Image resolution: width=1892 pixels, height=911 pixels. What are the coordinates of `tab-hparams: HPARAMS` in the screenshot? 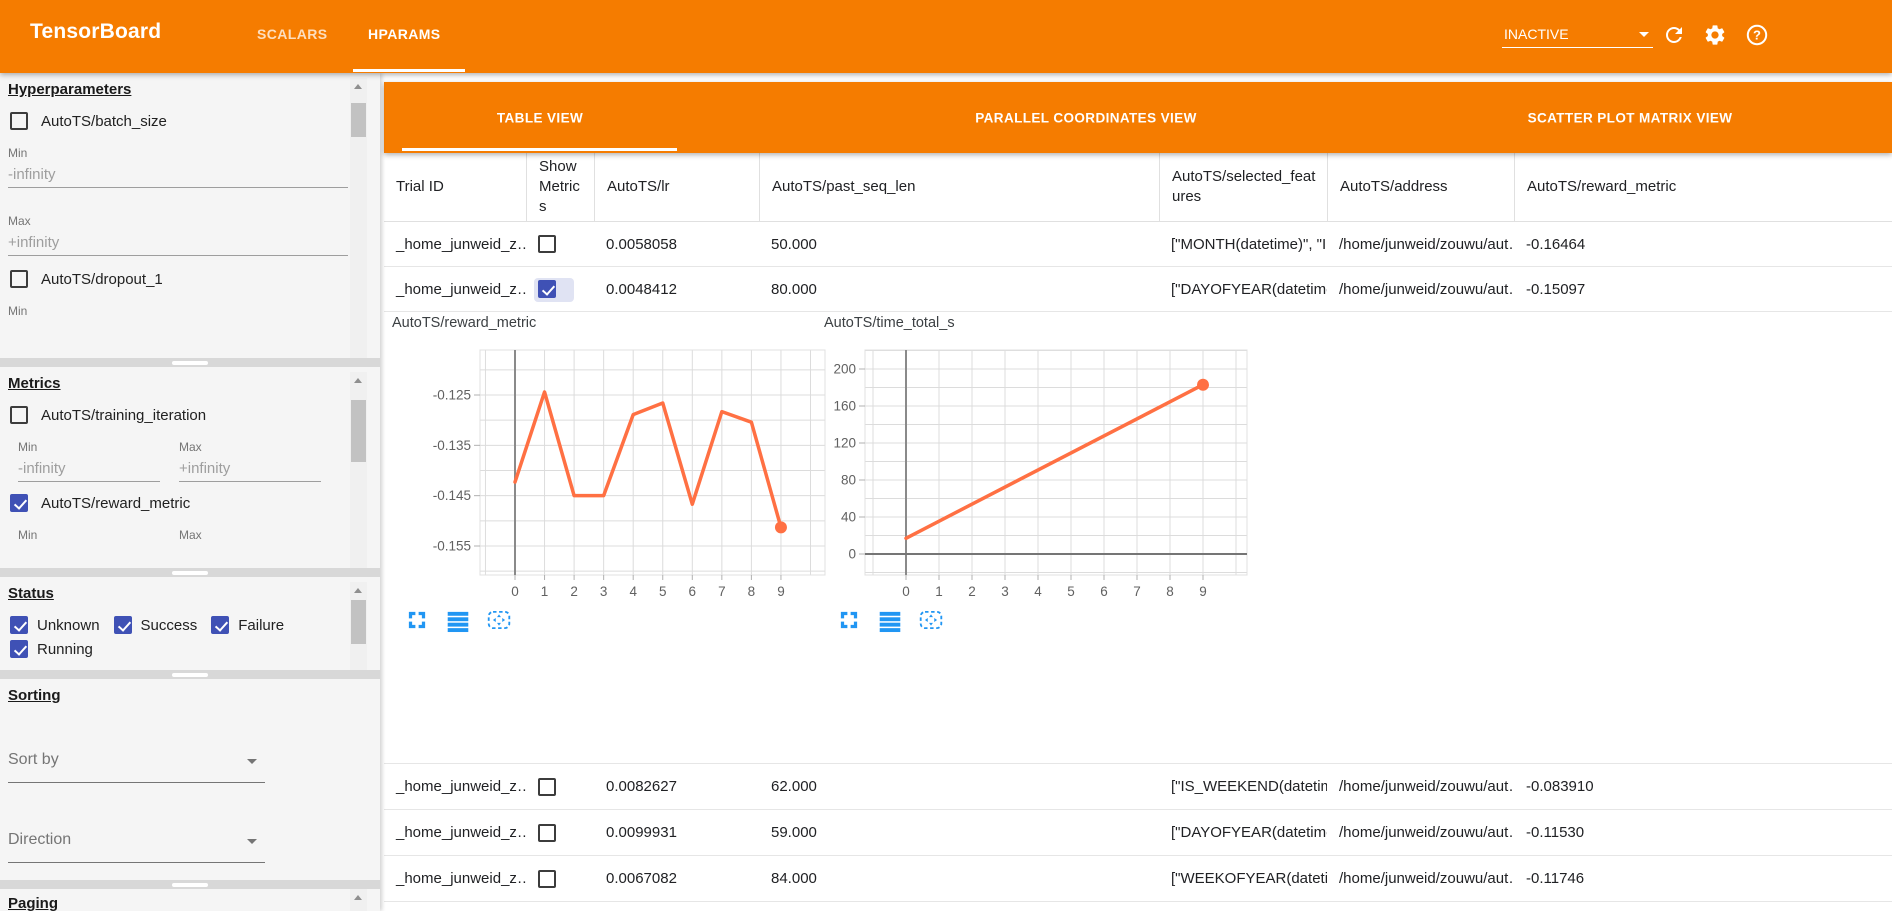 It's located at (404, 34).